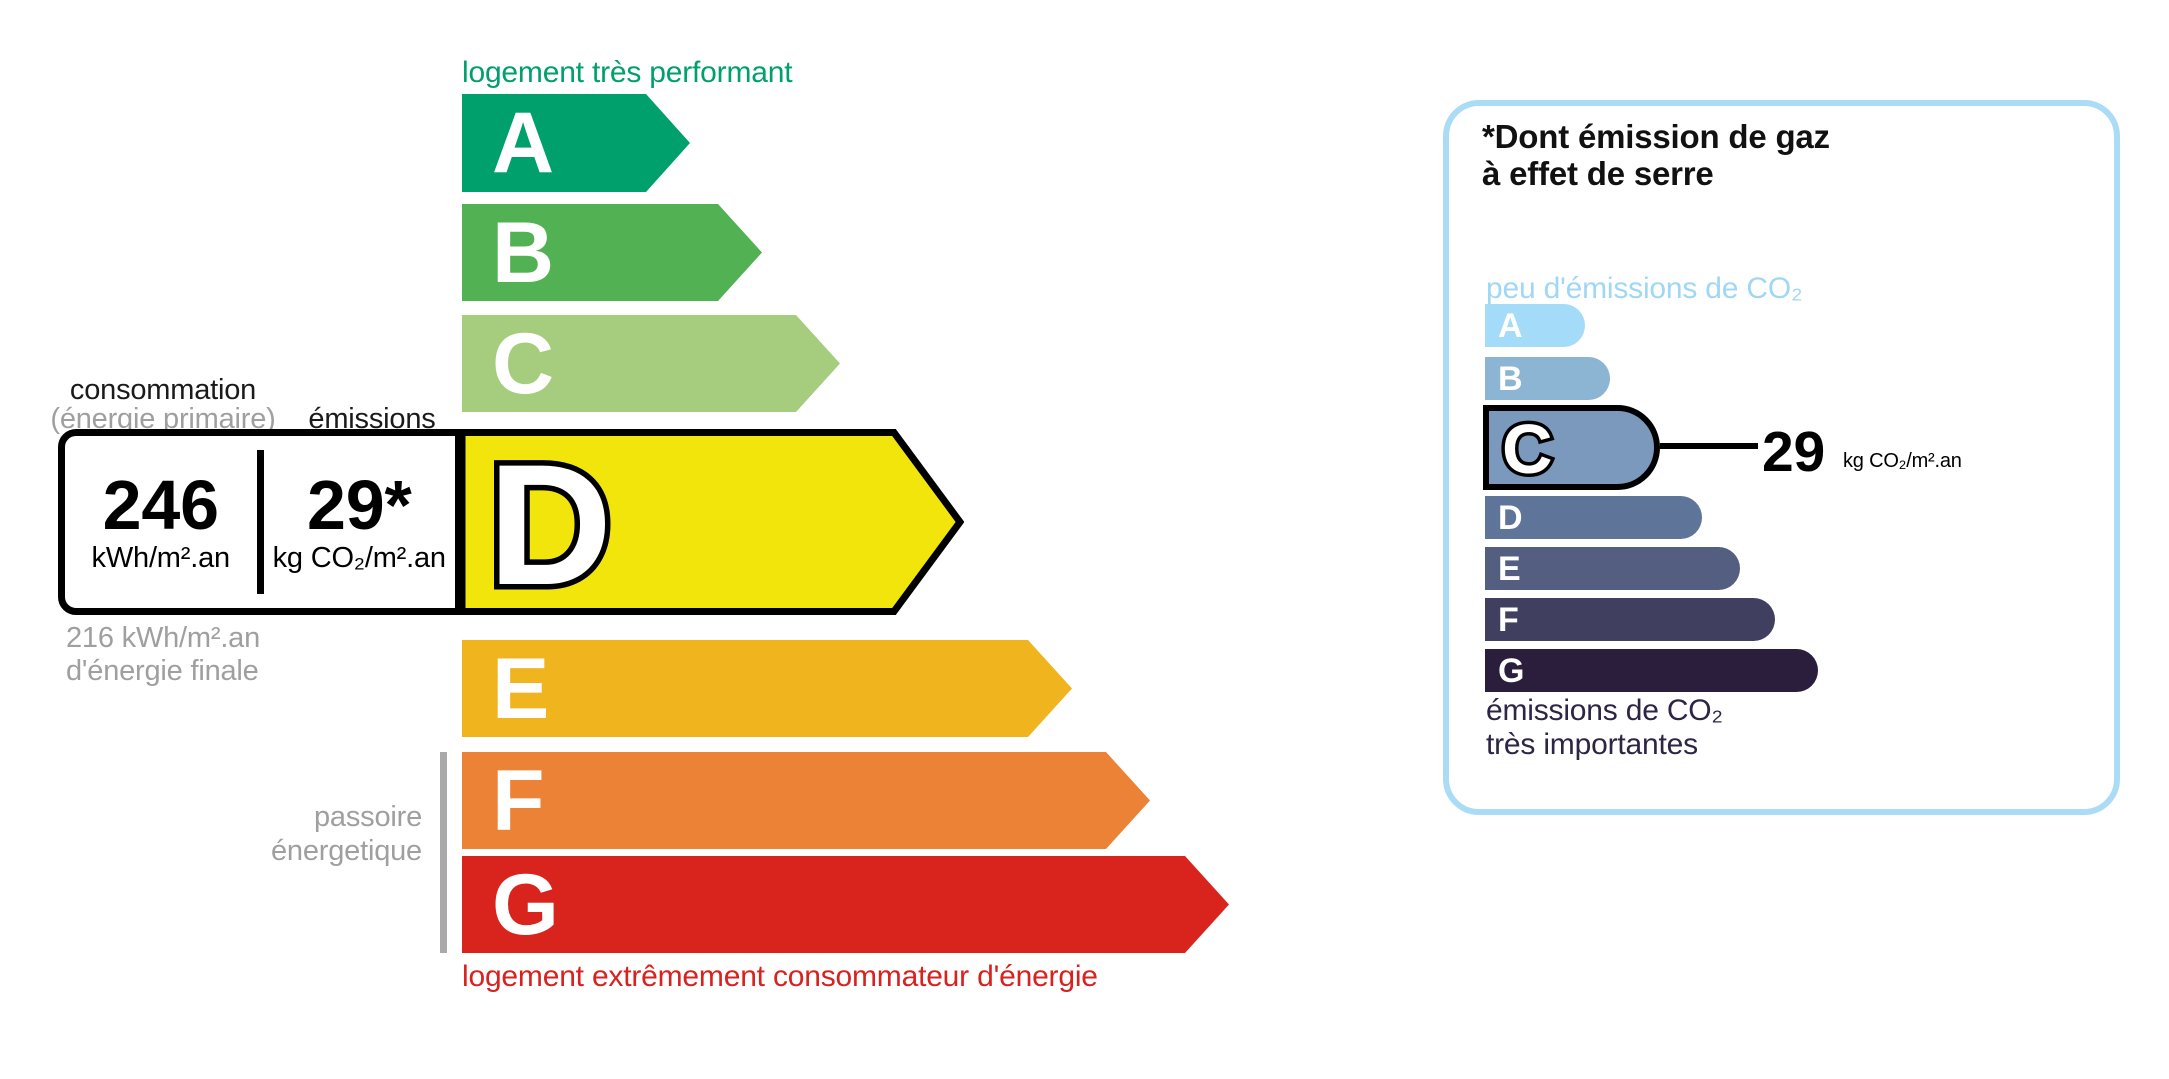  I want to click on co2-class-bar-g: G, so click(1651, 670).